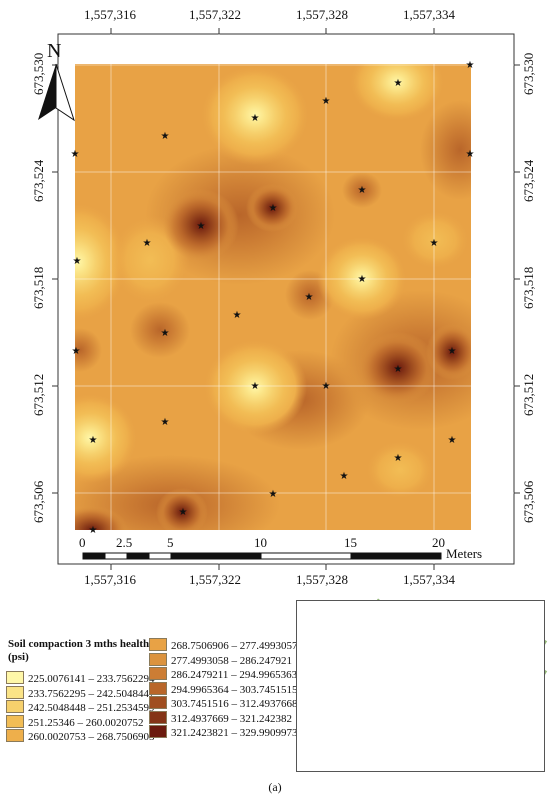 This screenshot has width=550, height=798. Describe the element at coordinates (464, 553) in the screenshot. I see `scale-unit: Meters` at that location.